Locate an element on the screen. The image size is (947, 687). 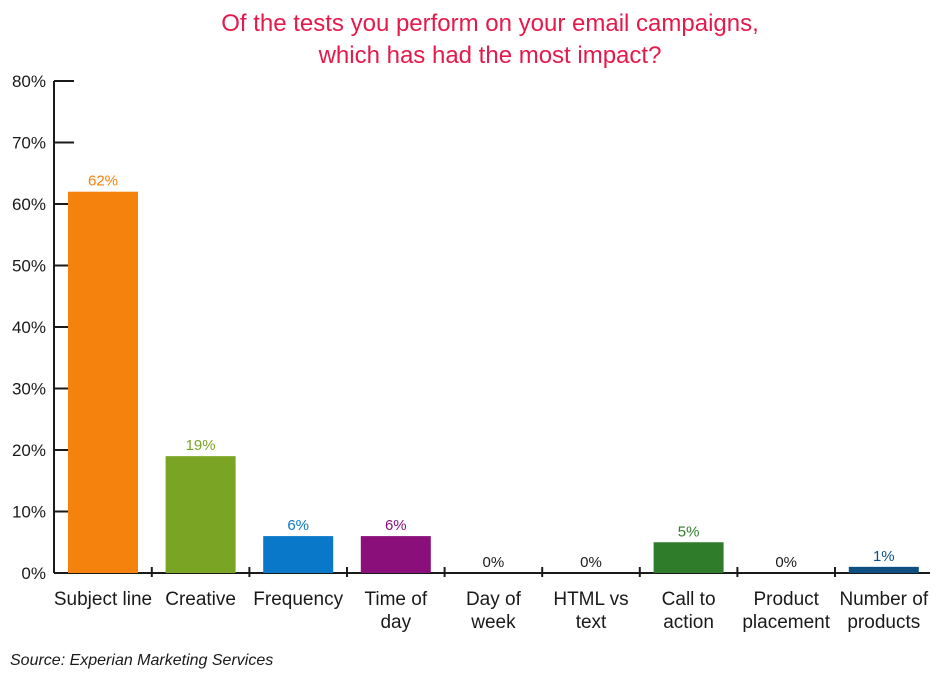
y-tick-label: 60% is located at coordinates (29, 204).